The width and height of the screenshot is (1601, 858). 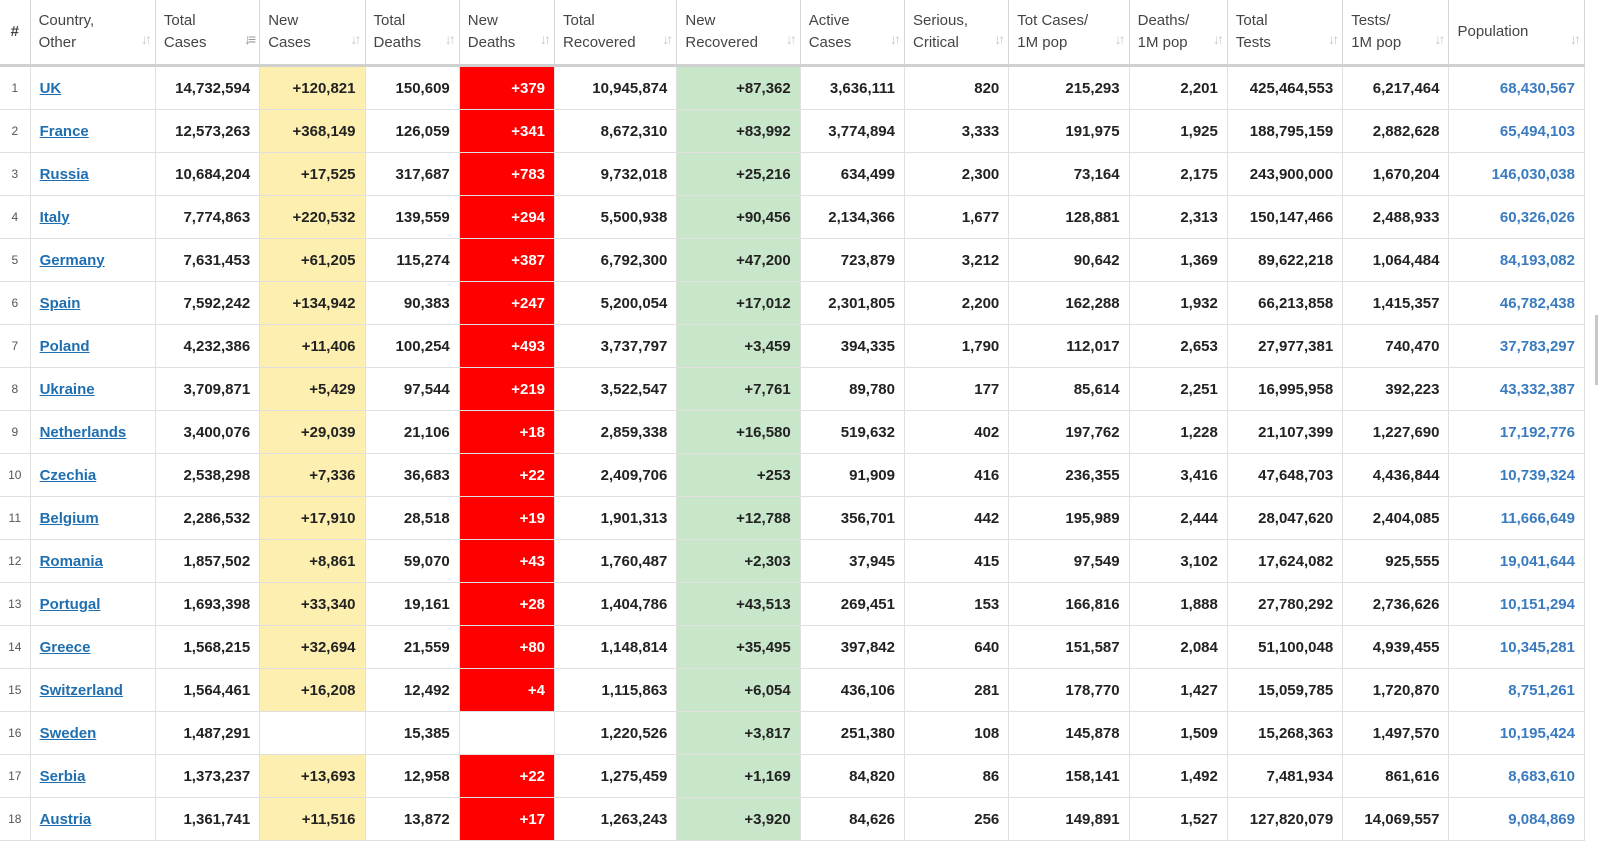 What do you see at coordinates (957, 260) in the screenshot?
I see `cell-serious-critical: 3,212` at bounding box center [957, 260].